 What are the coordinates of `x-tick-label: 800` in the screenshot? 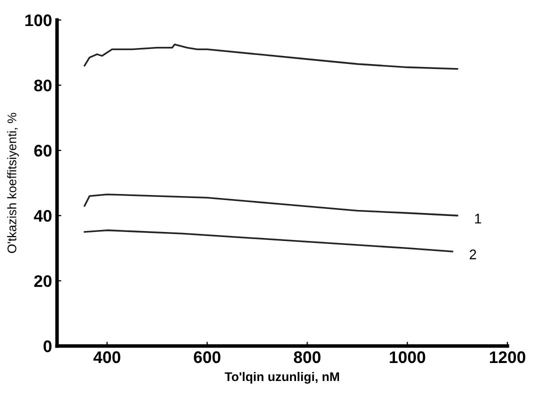 It's located at (307, 357).